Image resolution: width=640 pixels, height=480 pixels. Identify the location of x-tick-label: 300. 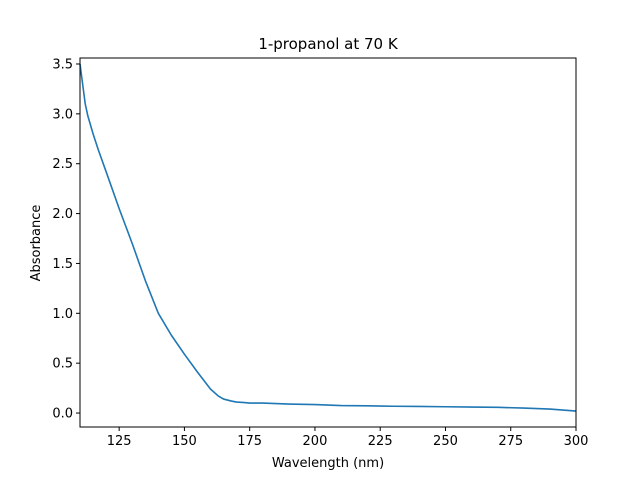
(576, 441).